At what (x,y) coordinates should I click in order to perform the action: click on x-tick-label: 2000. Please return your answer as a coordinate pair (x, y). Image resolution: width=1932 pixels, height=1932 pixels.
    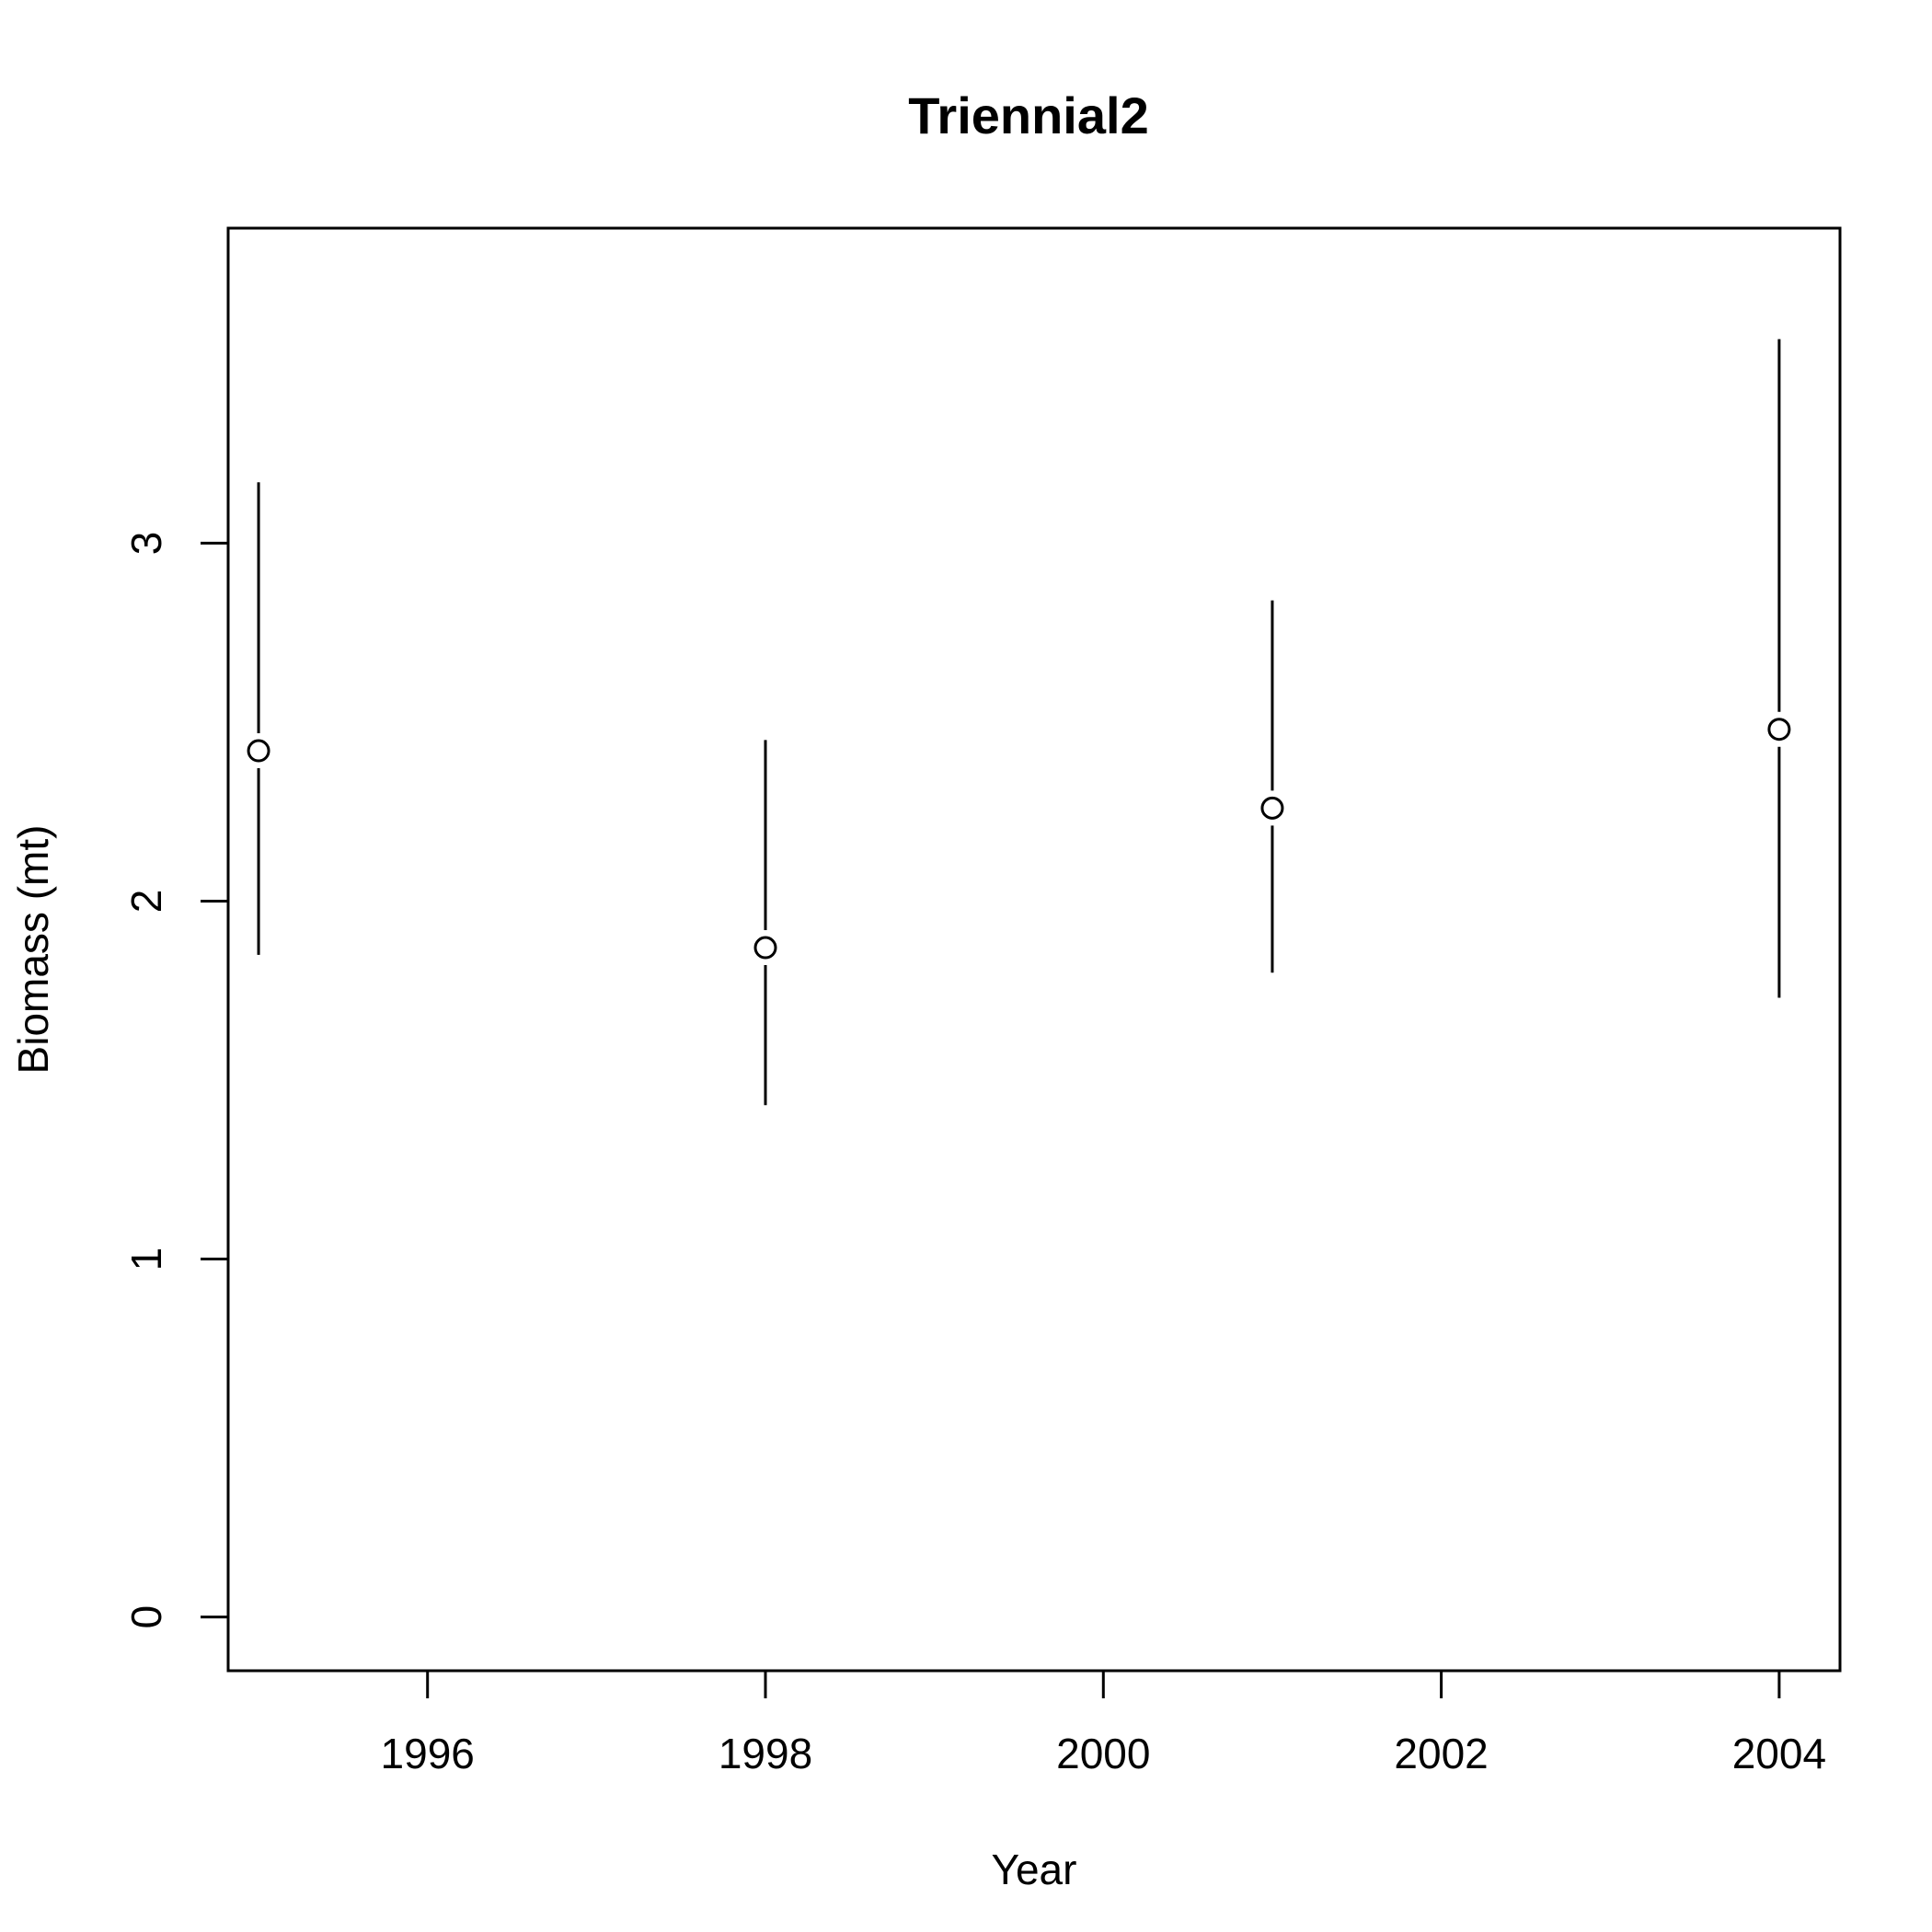
    Looking at the image, I should click on (1103, 1753).